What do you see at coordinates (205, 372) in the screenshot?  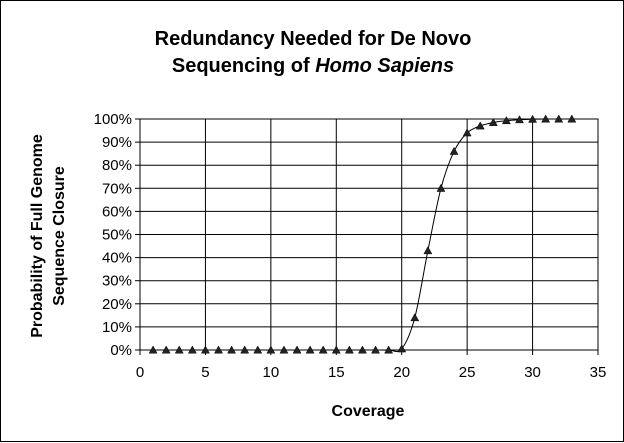 I see `x-tick-label: 5` at bounding box center [205, 372].